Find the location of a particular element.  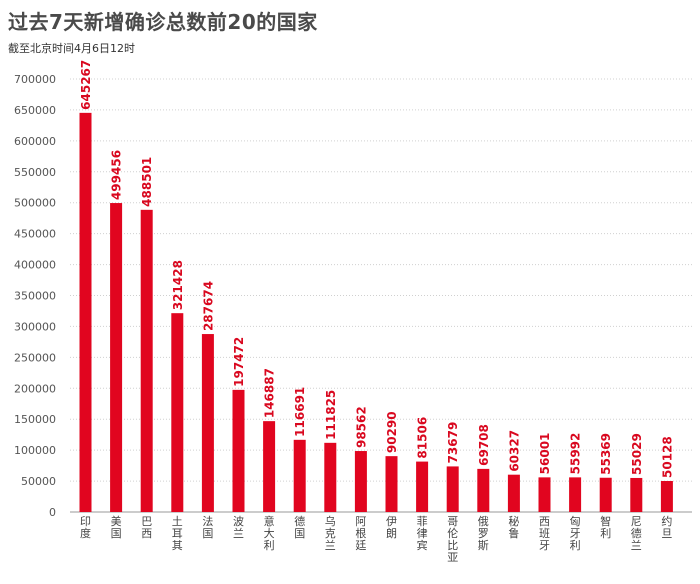

x-tick-label: 印度 is located at coordinates (85, 527).